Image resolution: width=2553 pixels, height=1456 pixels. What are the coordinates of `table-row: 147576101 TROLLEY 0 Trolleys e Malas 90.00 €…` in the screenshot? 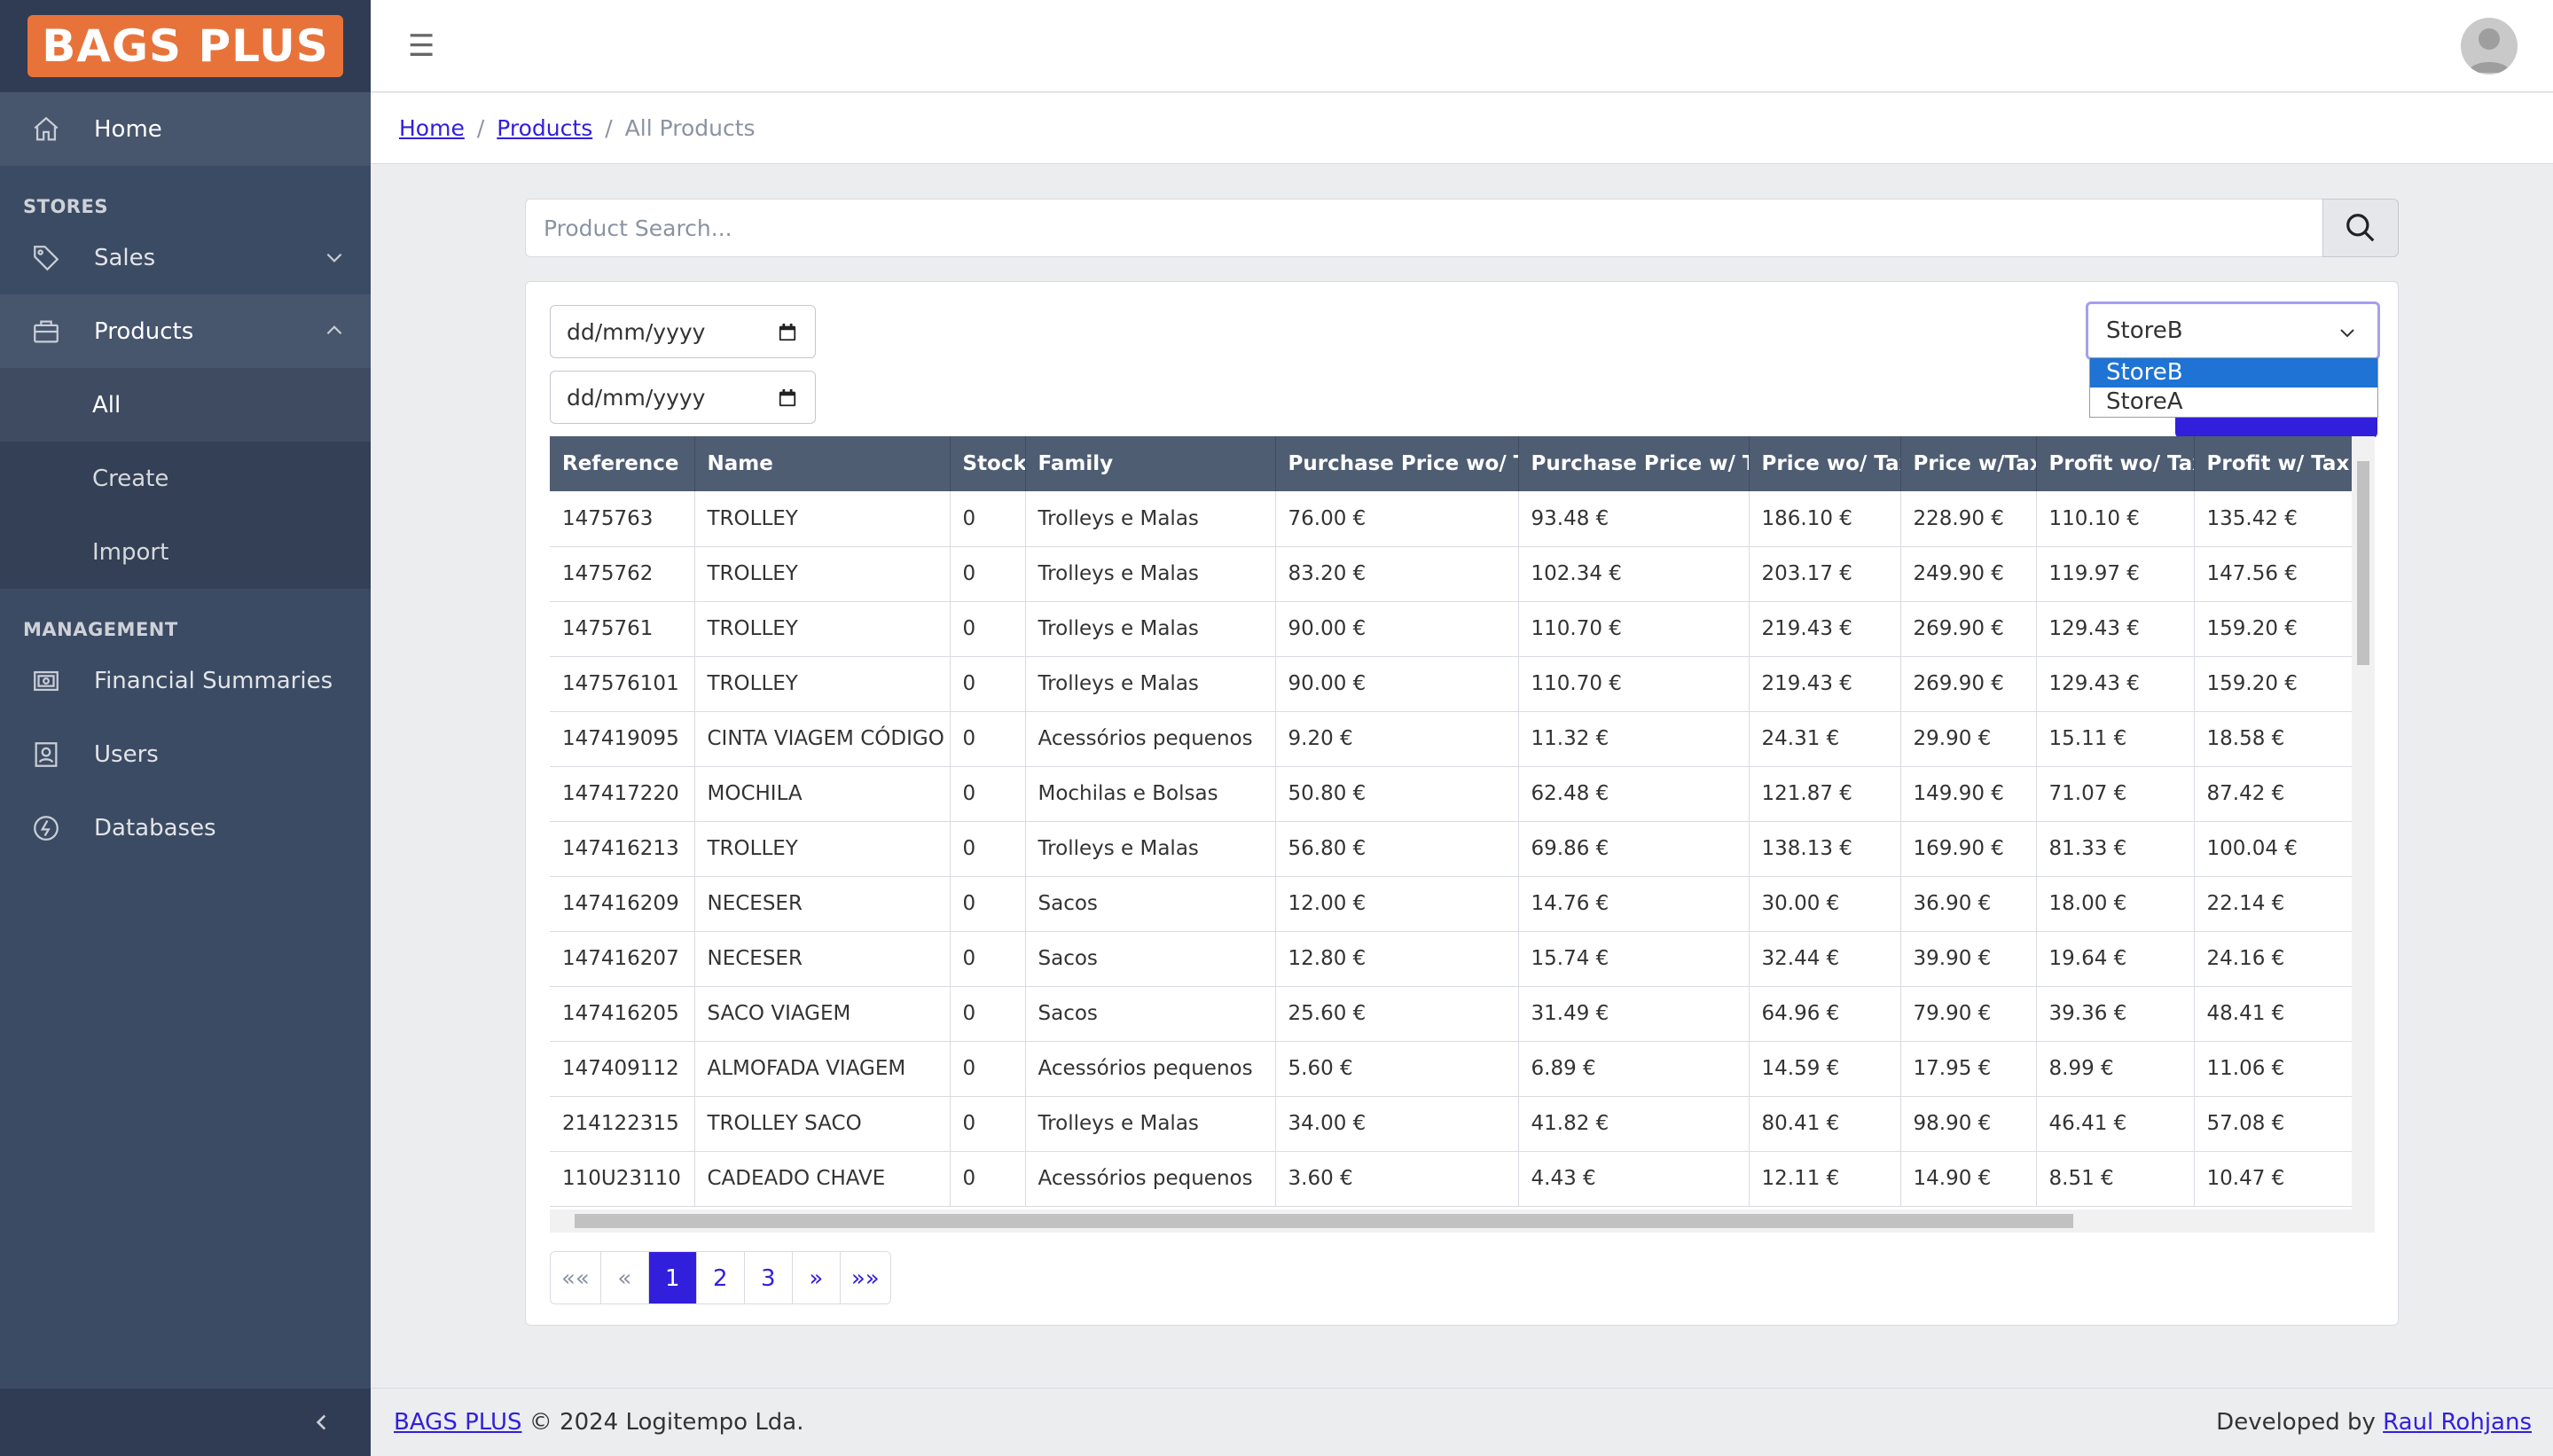 It's located at (1456, 684).